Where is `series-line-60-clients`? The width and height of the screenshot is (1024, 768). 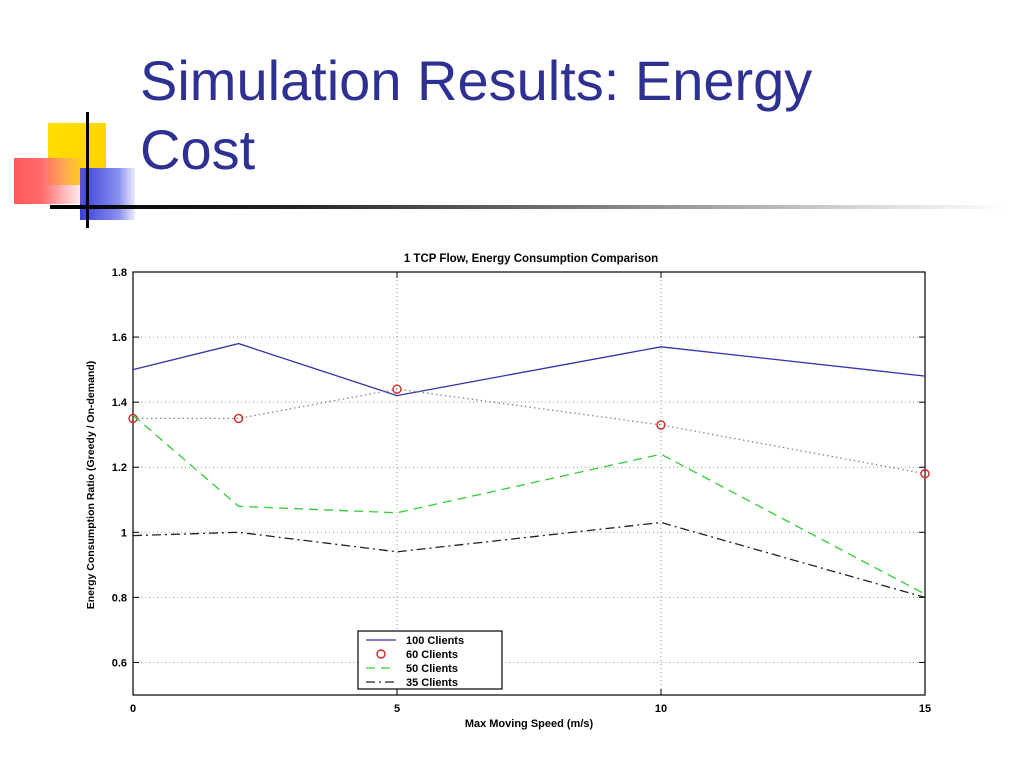
series-line-60-clients is located at coordinates (529, 431).